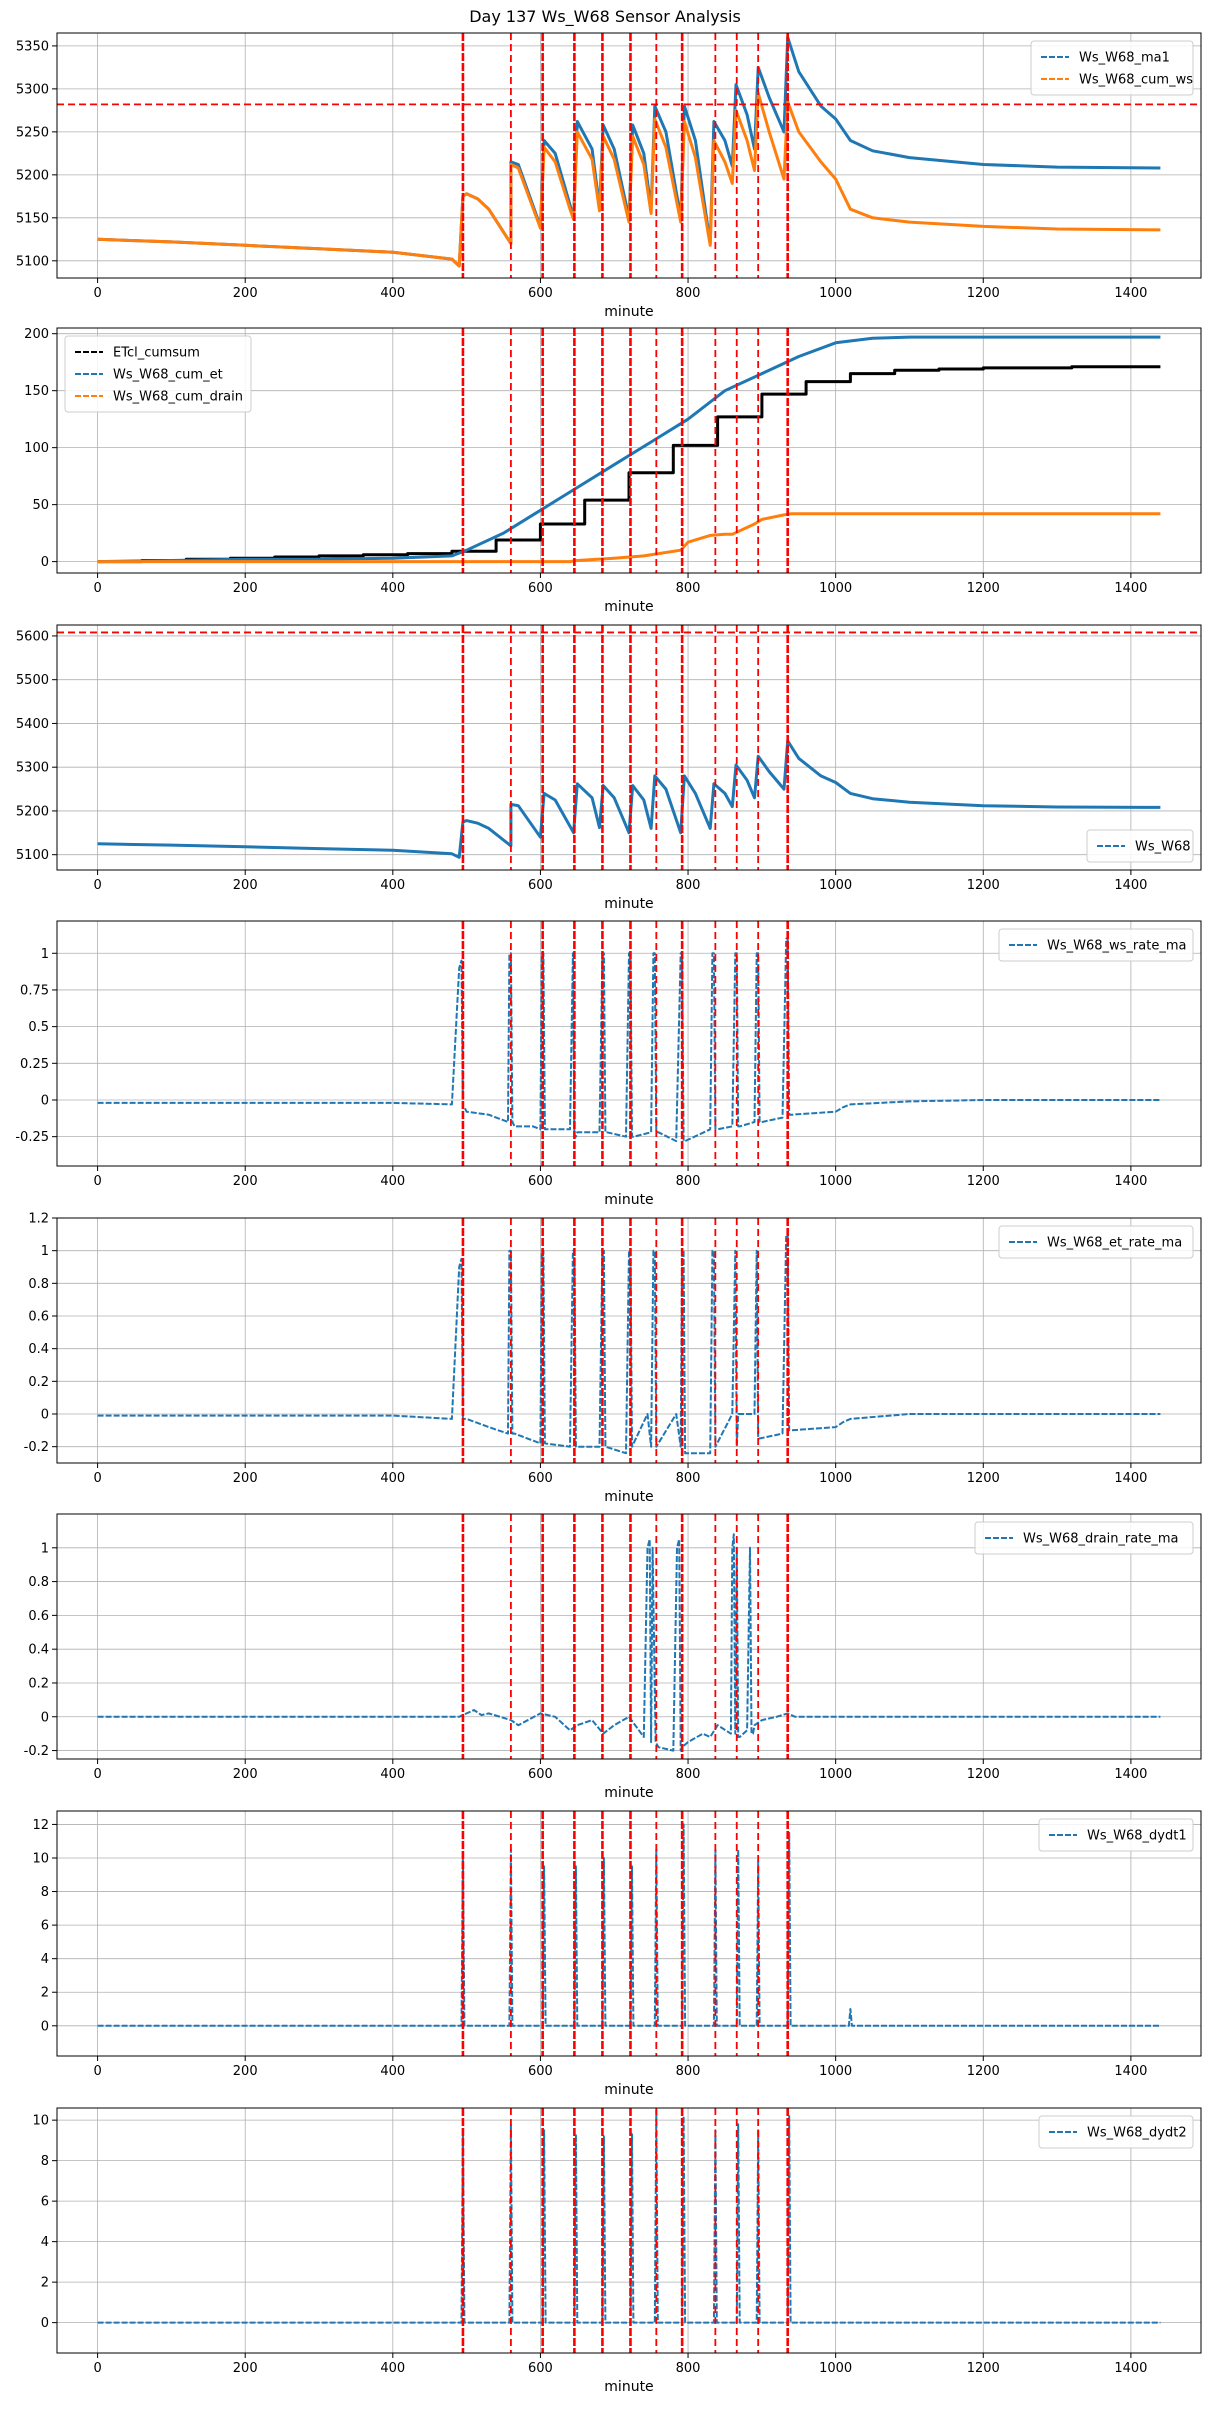 Image resolution: width=1211 pixels, height=2411 pixels. I want to click on legend: Ws_W68_ma1 Ws_W68_cum_ws, so click(1112, 68).